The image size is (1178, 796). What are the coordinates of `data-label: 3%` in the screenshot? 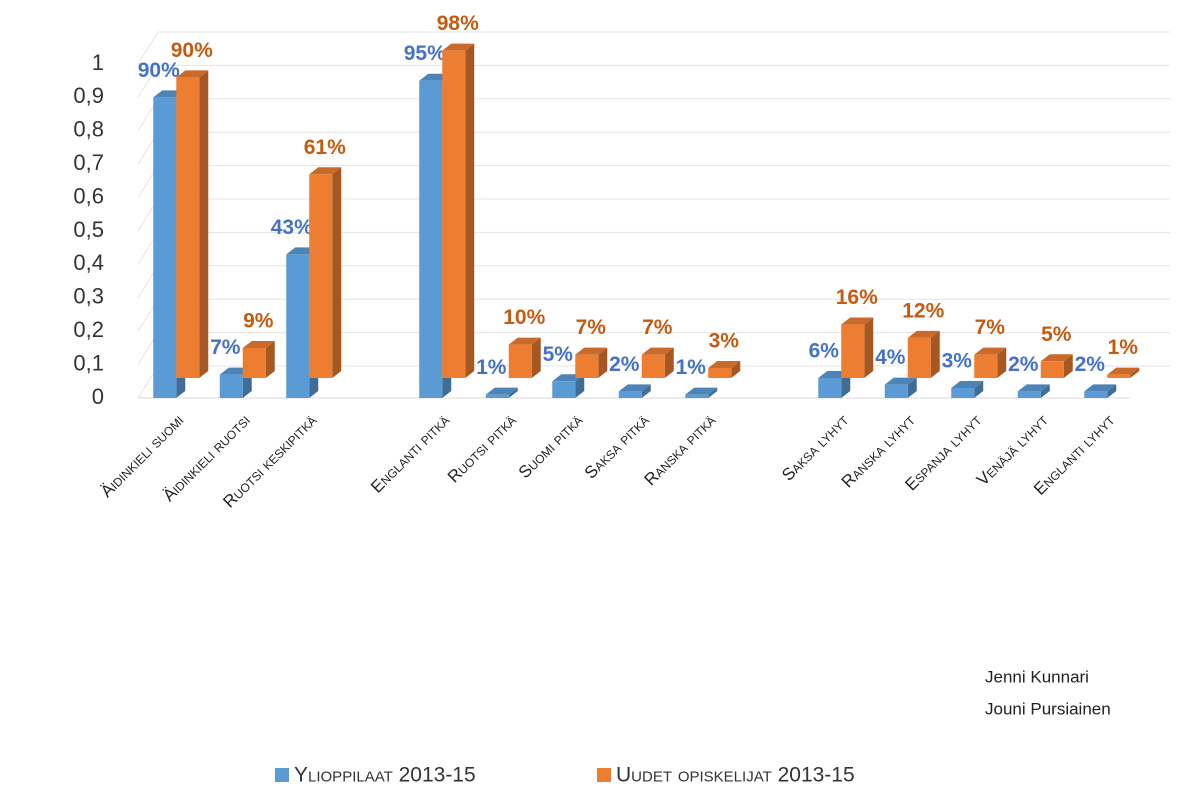 It's located at (724, 341).